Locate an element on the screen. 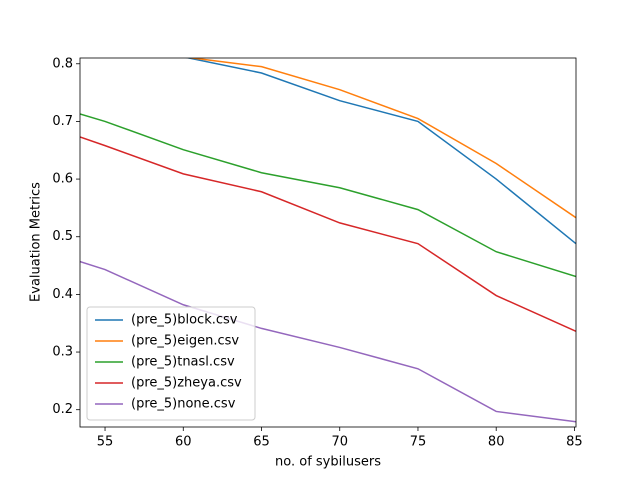  y-tick-label: 0.2 is located at coordinates (62, 409).